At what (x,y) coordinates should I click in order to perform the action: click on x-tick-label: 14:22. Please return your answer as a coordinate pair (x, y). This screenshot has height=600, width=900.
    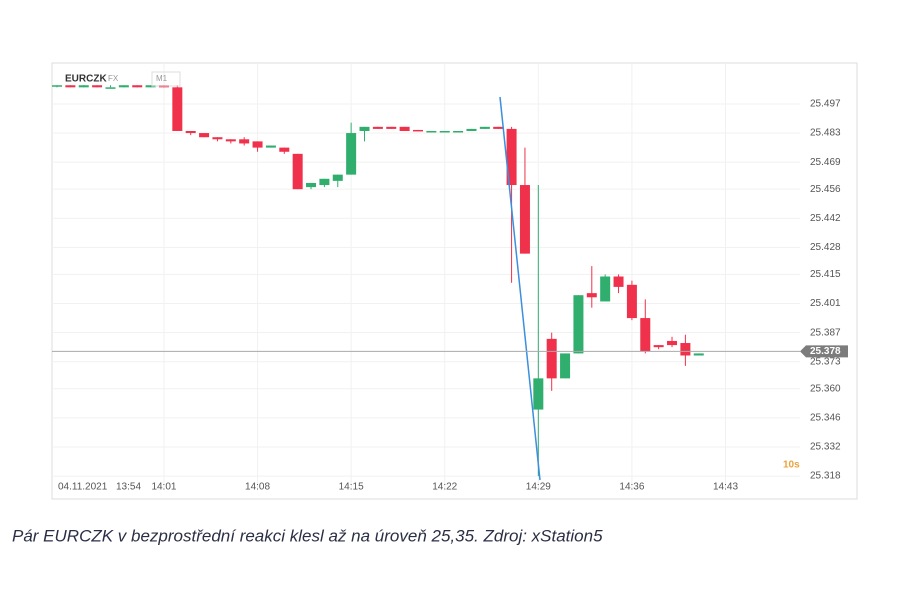
    Looking at the image, I should click on (444, 487).